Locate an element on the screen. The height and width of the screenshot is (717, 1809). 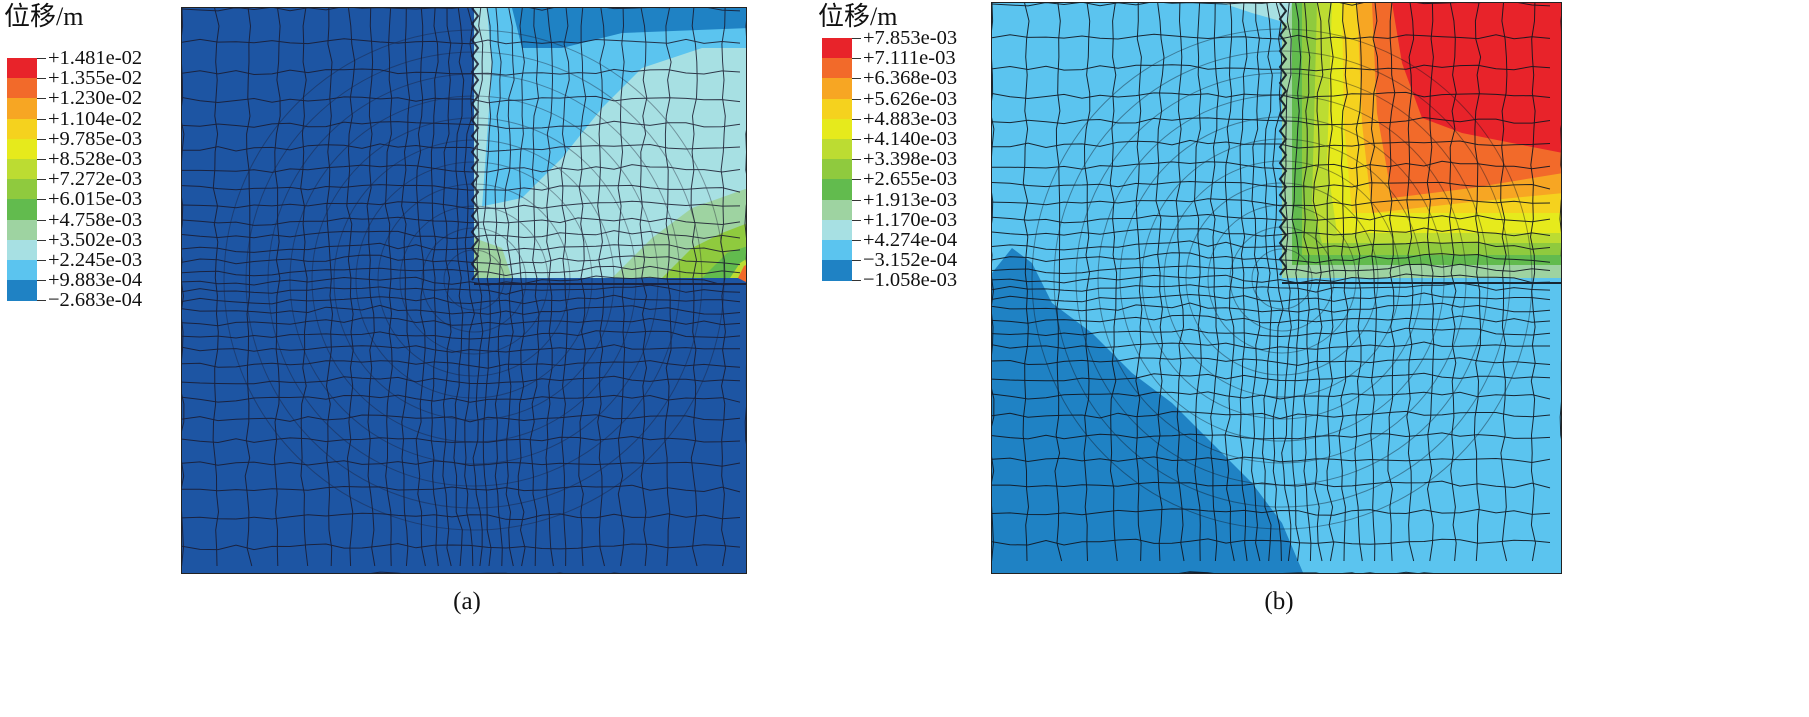
legend-label-b: +6.368e-03 is located at coordinates (910, 78).